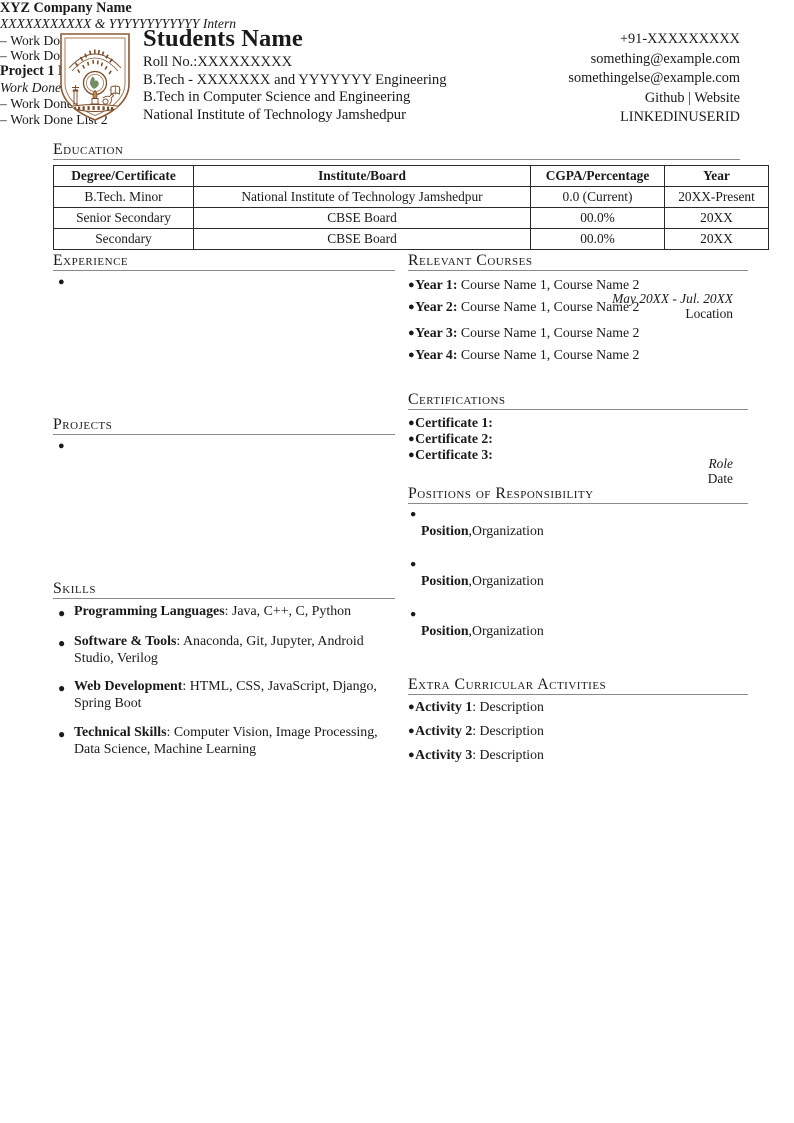 The image size is (794, 1123). I want to click on cell-institute: CBSE Board, so click(362, 218).